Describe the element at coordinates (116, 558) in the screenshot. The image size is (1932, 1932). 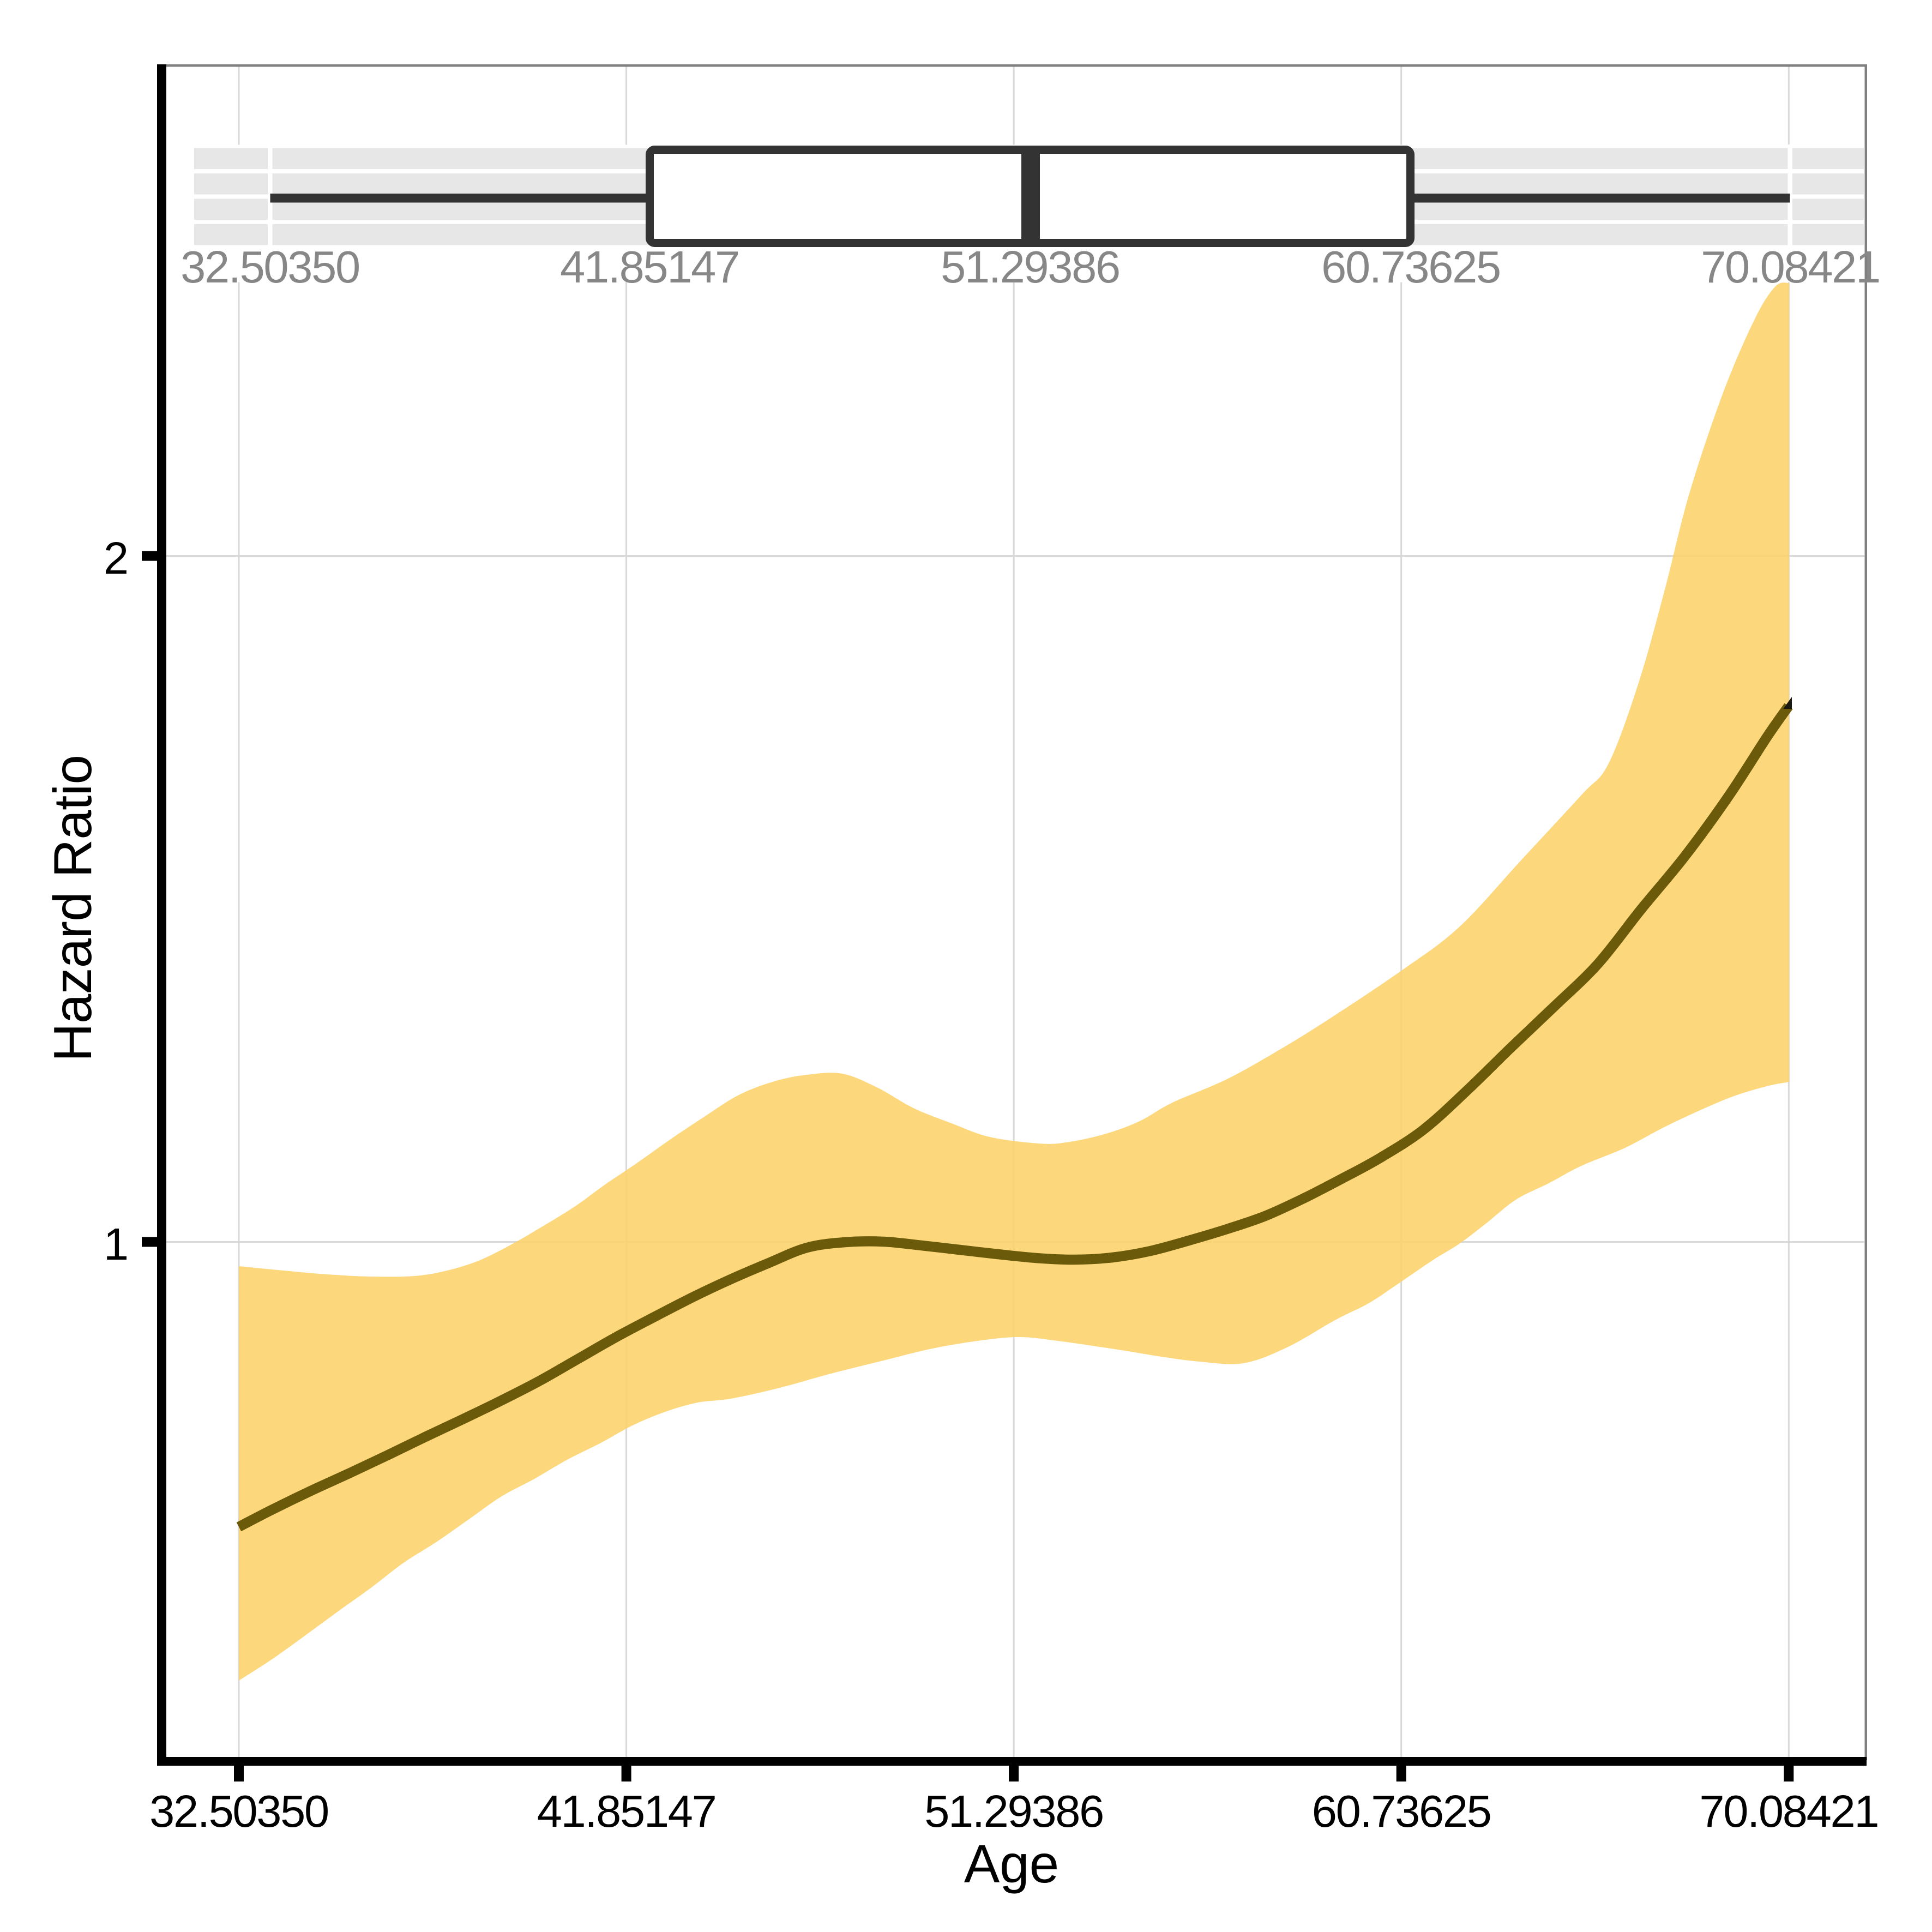
I see `svg-text: 2` at that location.